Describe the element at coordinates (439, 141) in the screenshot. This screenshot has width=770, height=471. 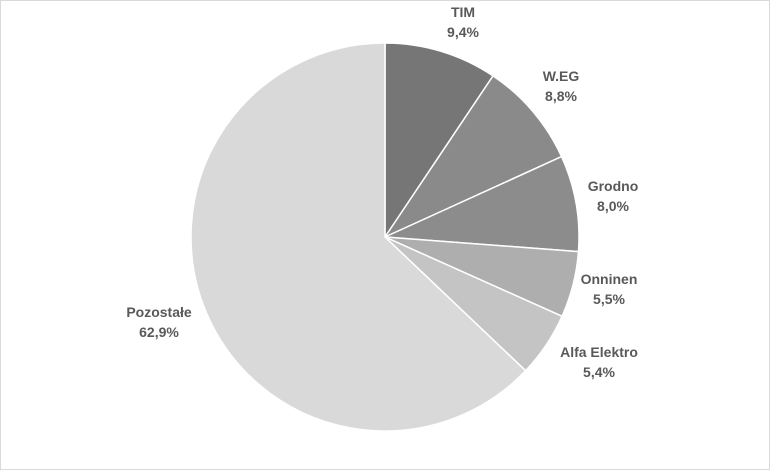
I see `pie-slice-tim` at that location.